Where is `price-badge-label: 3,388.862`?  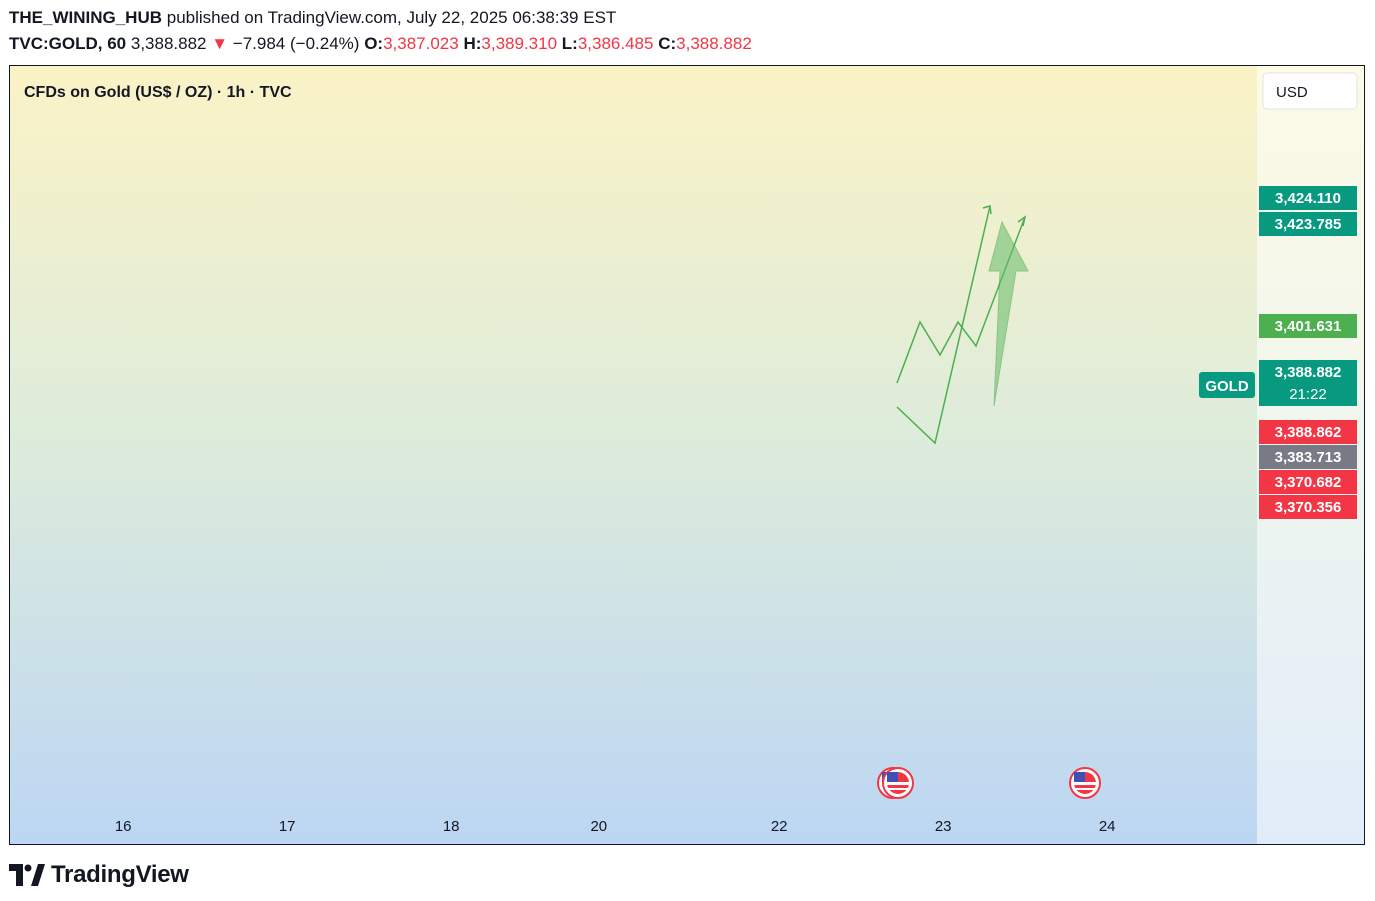
price-badge-label: 3,388.862 is located at coordinates (1308, 432).